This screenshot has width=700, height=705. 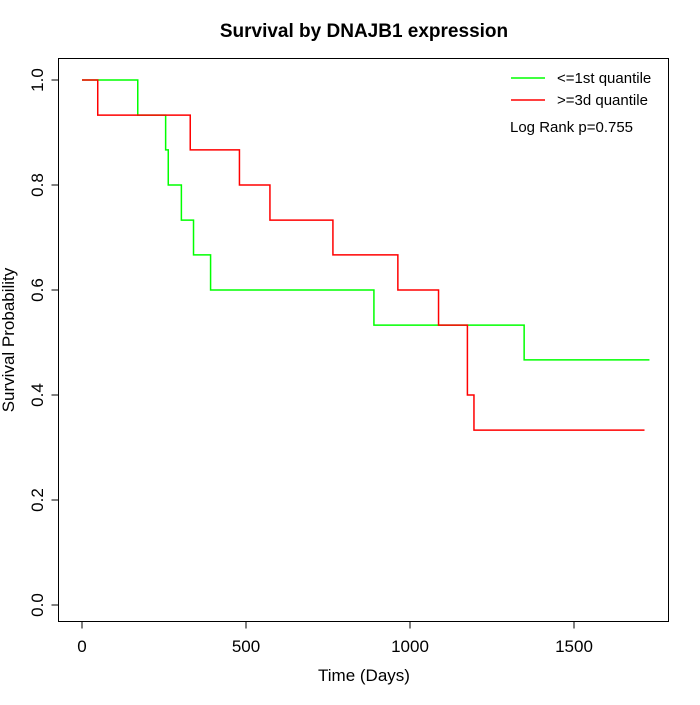 I want to click on x-axis: 0 500 1000 1500, so click(x=335, y=638).